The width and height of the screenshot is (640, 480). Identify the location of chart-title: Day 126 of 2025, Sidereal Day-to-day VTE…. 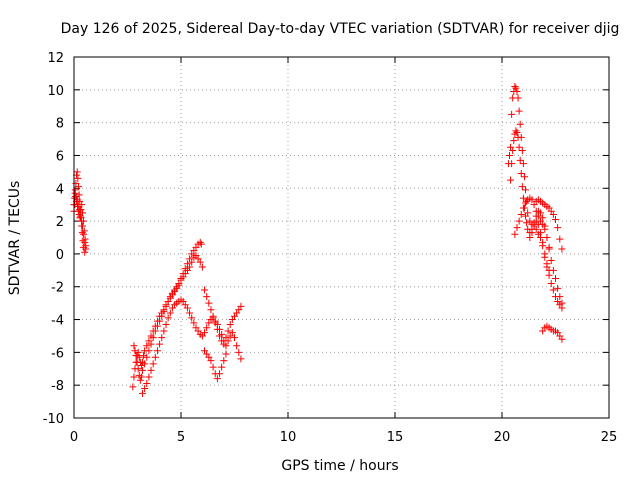
(340, 29).